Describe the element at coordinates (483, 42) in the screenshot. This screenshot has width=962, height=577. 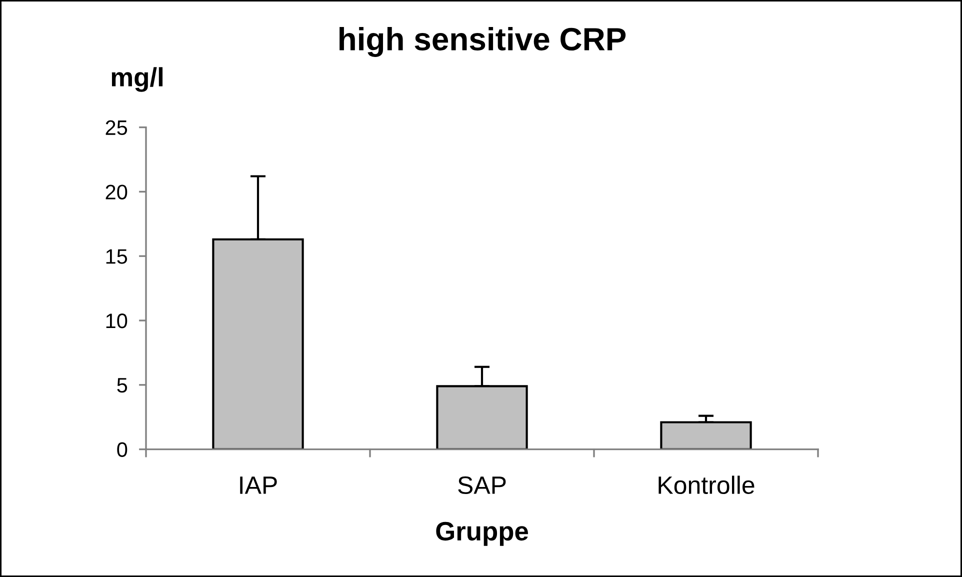
I see `chart-title: high sensitive CRP` at that location.